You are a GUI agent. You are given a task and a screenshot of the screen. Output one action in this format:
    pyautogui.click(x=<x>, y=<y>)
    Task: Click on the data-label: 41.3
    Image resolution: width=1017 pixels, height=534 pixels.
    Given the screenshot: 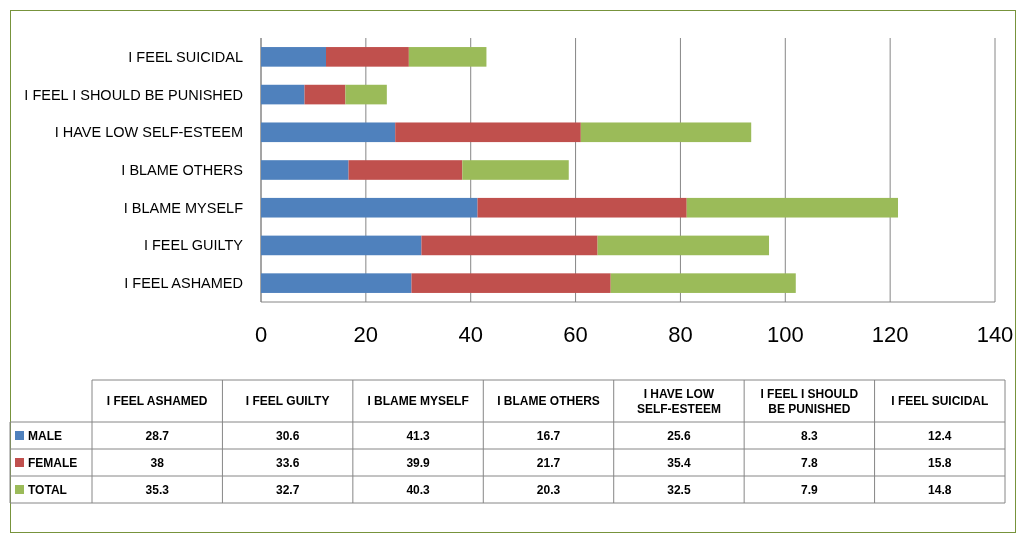 What is the action you would take?
    pyautogui.click(x=418, y=435)
    